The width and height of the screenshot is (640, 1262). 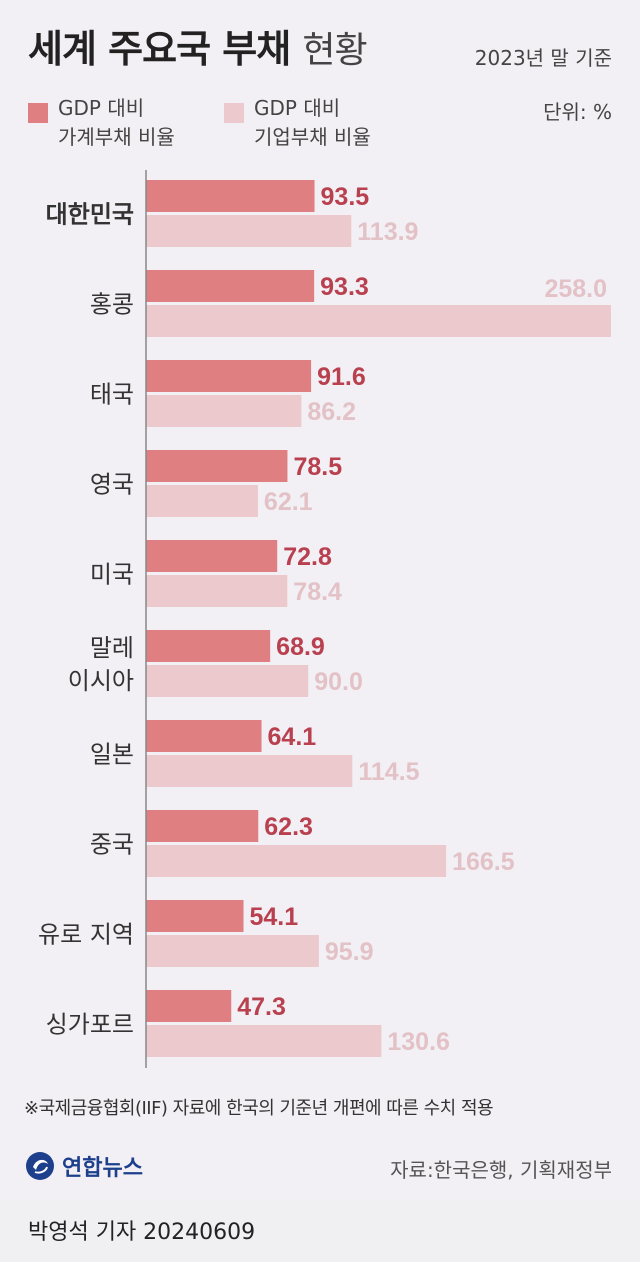 What do you see at coordinates (112, 845) in the screenshot?
I see `category-label: 중국` at bounding box center [112, 845].